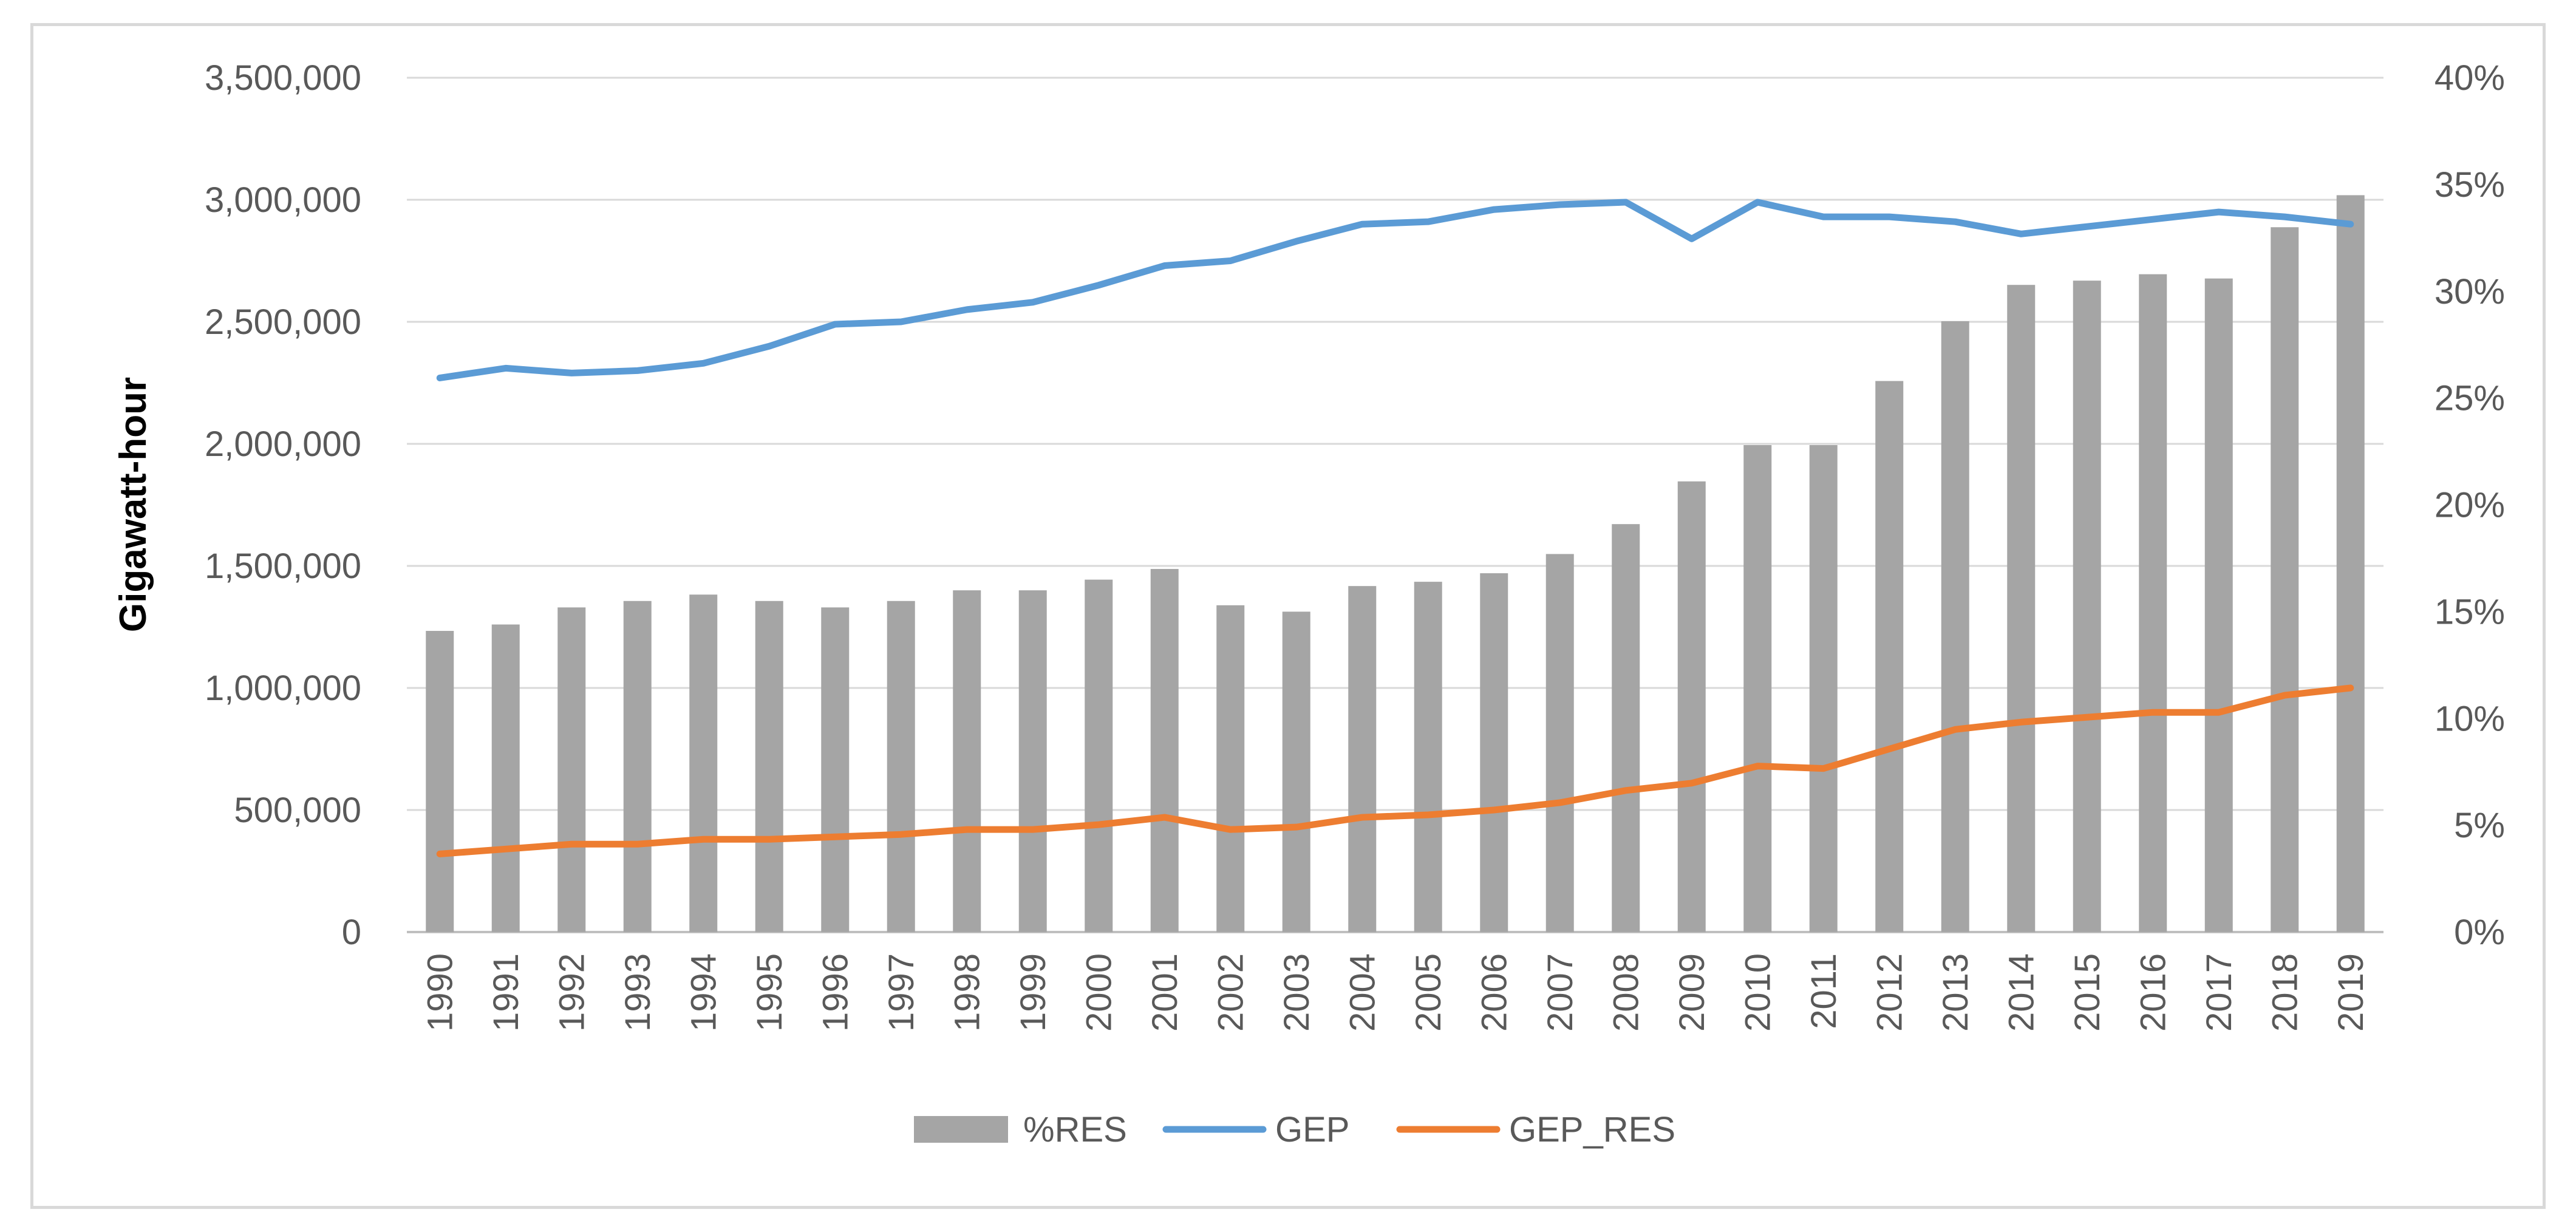  What do you see at coordinates (283, 322) in the screenshot?
I see `left-tick-label: 2,500,000` at bounding box center [283, 322].